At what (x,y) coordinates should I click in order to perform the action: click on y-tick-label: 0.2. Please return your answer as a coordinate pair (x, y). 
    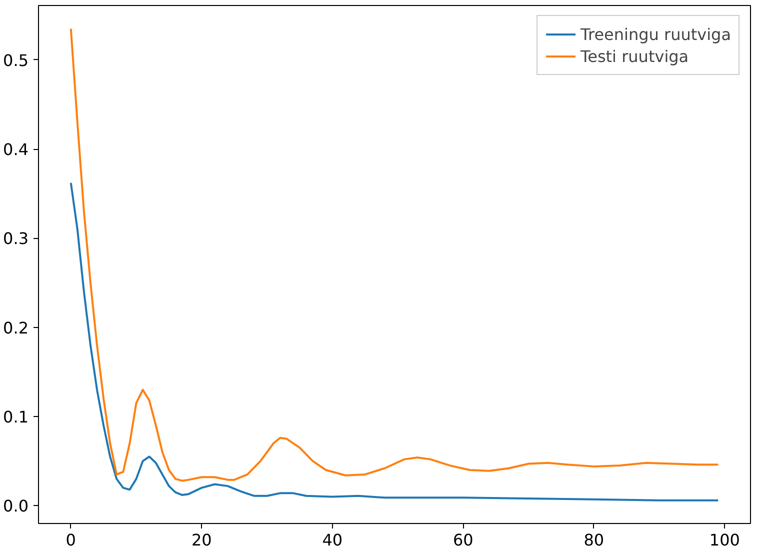
    Looking at the image, I should click on (16, 328).